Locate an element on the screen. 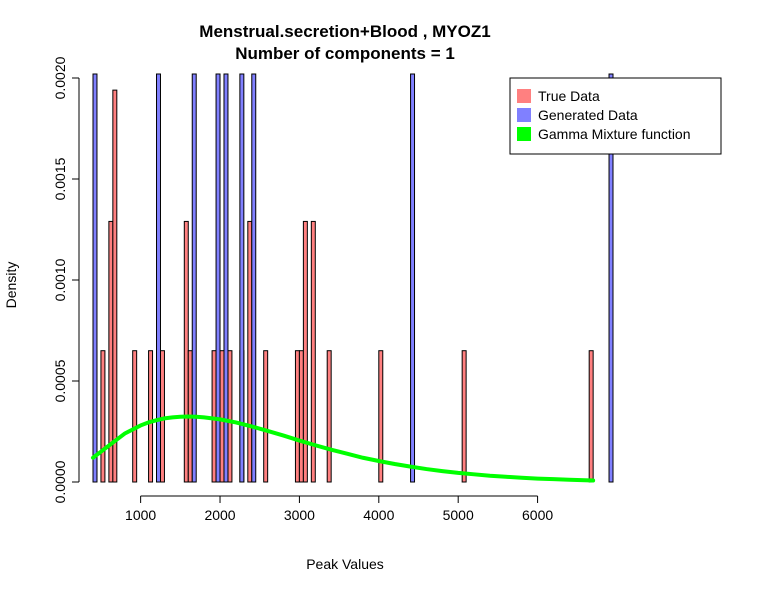 The image size is (767, 593). x-tick-label: 4000 is located at coordinates (378, 515).